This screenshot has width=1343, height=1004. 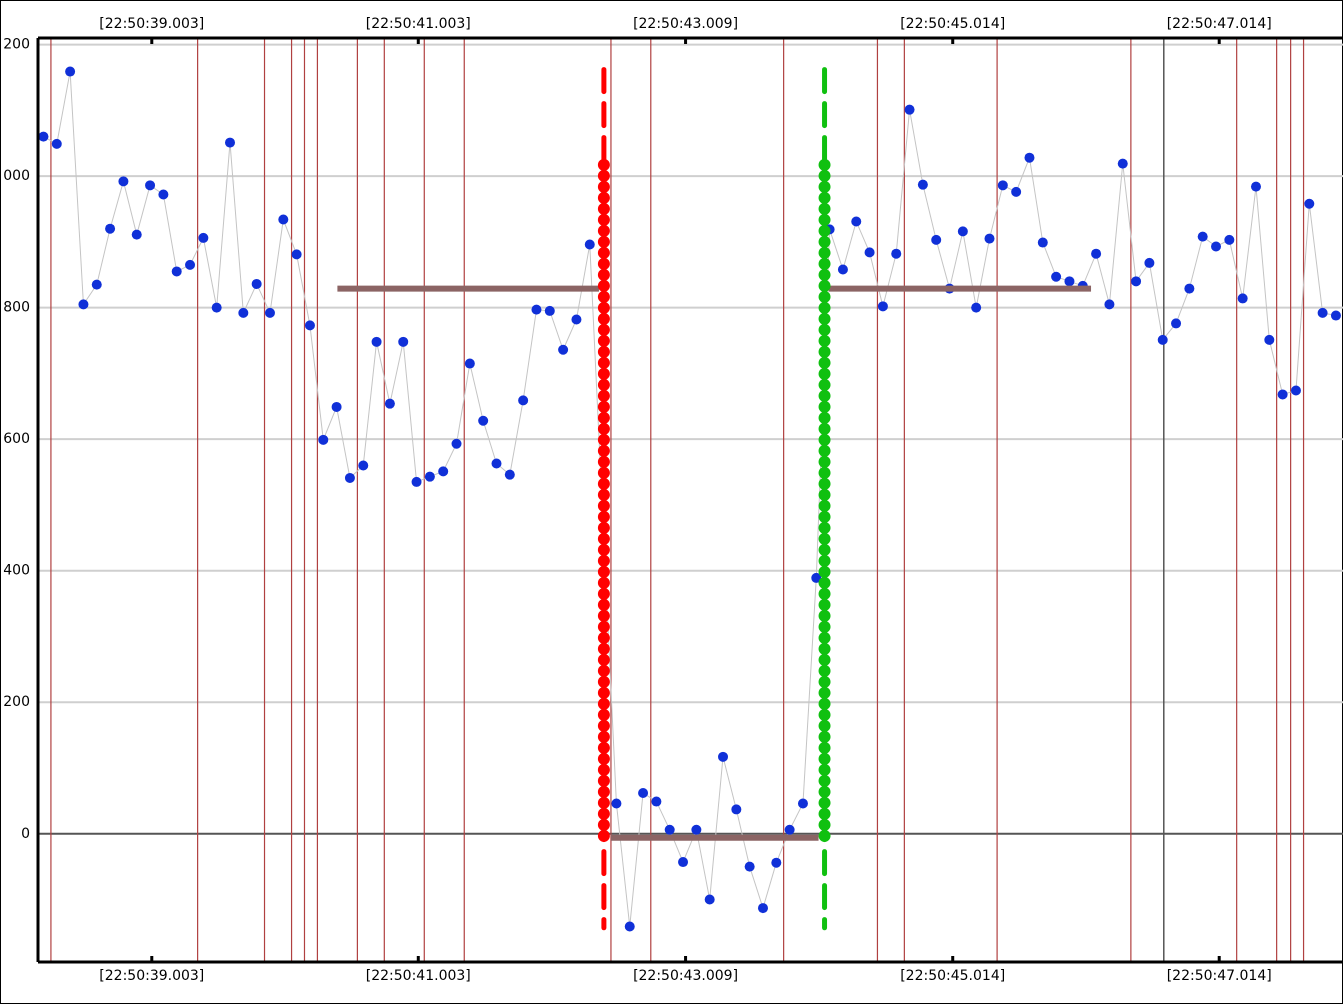 What do you see at coordinates (418, 24) in the screenshot?
I see `x-tick-label: [22:50:41.003]` at bounding box center [418, 24].